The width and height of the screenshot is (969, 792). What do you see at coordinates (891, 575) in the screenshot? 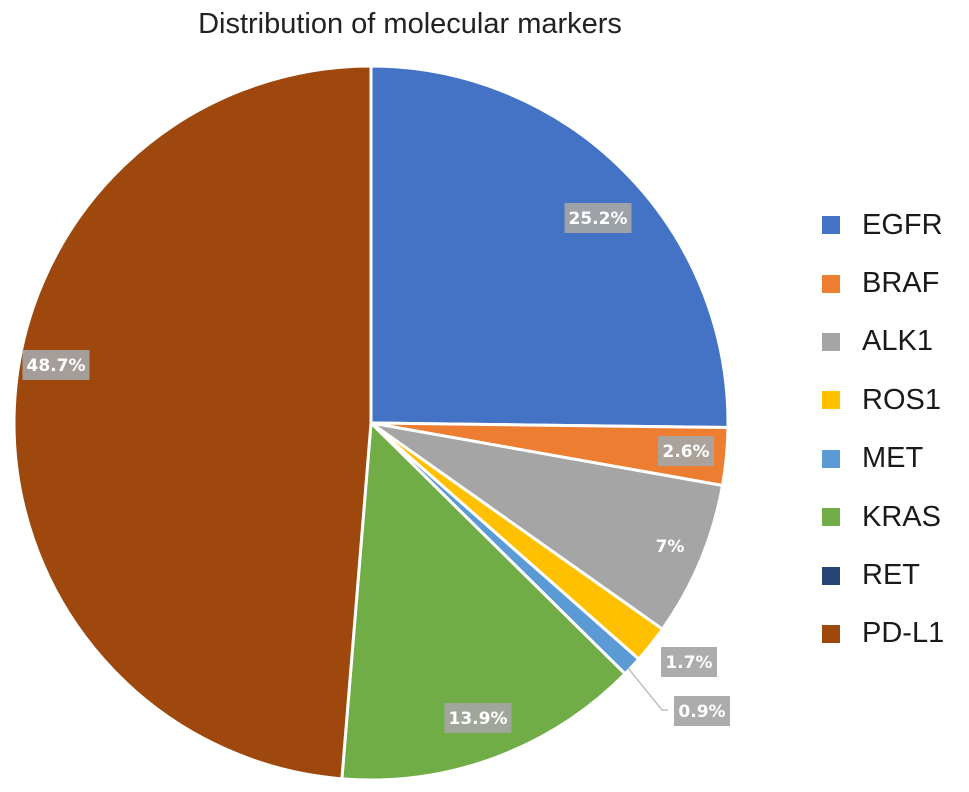
I see `legend-label: RET` at bounding box center [891, 575].